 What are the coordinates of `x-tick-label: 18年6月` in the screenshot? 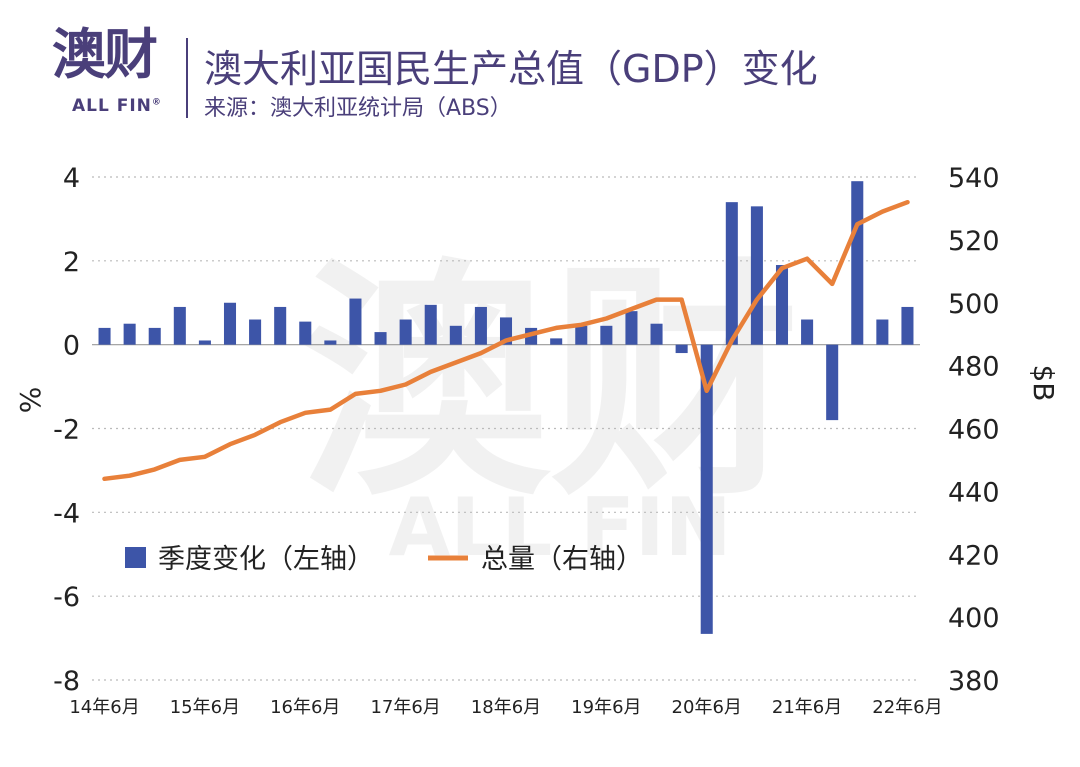 It's located at (506, 707).